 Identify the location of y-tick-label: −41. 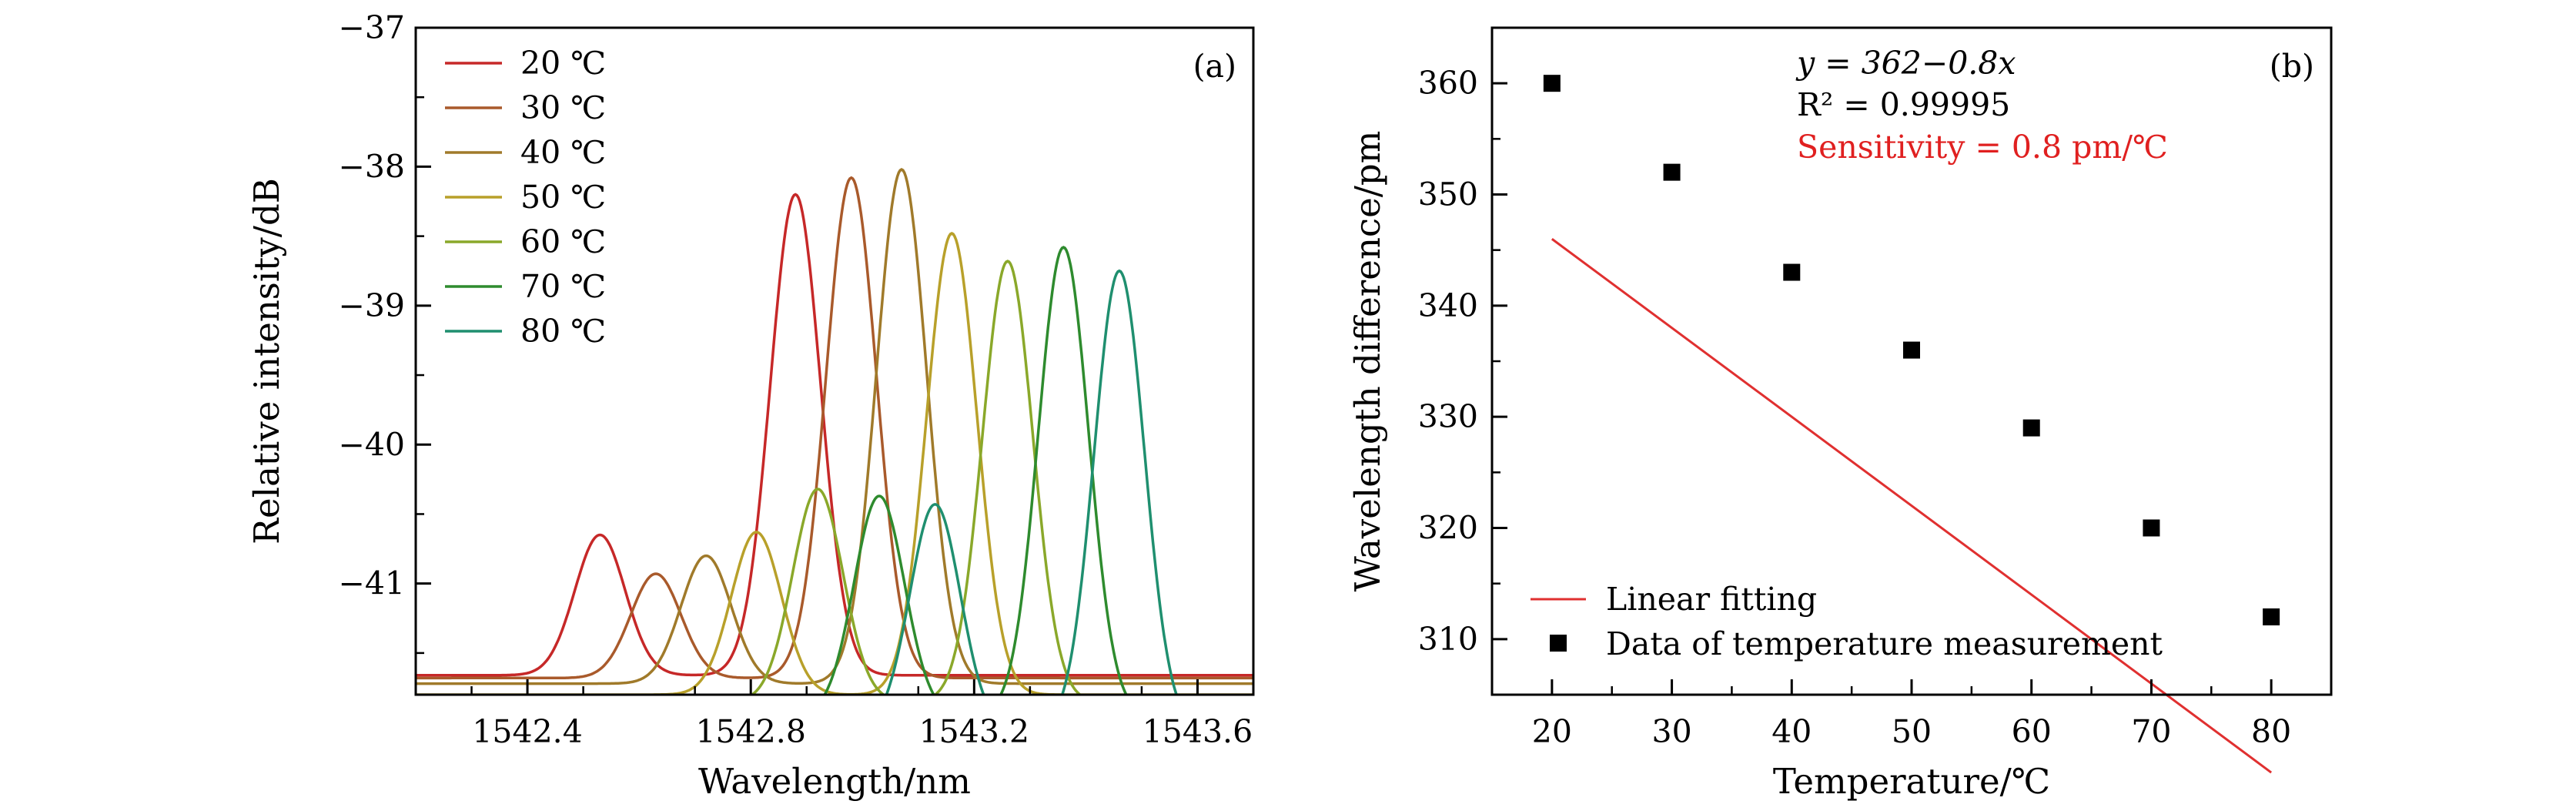
(371, 583).